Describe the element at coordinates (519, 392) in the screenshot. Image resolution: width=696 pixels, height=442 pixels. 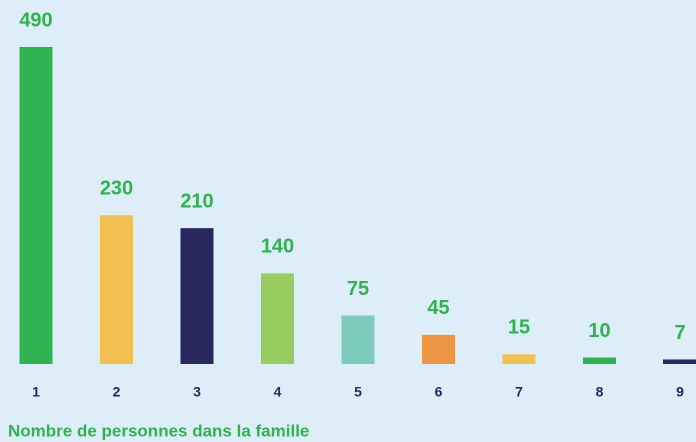
I see `x-tick-label: 7` at that location.